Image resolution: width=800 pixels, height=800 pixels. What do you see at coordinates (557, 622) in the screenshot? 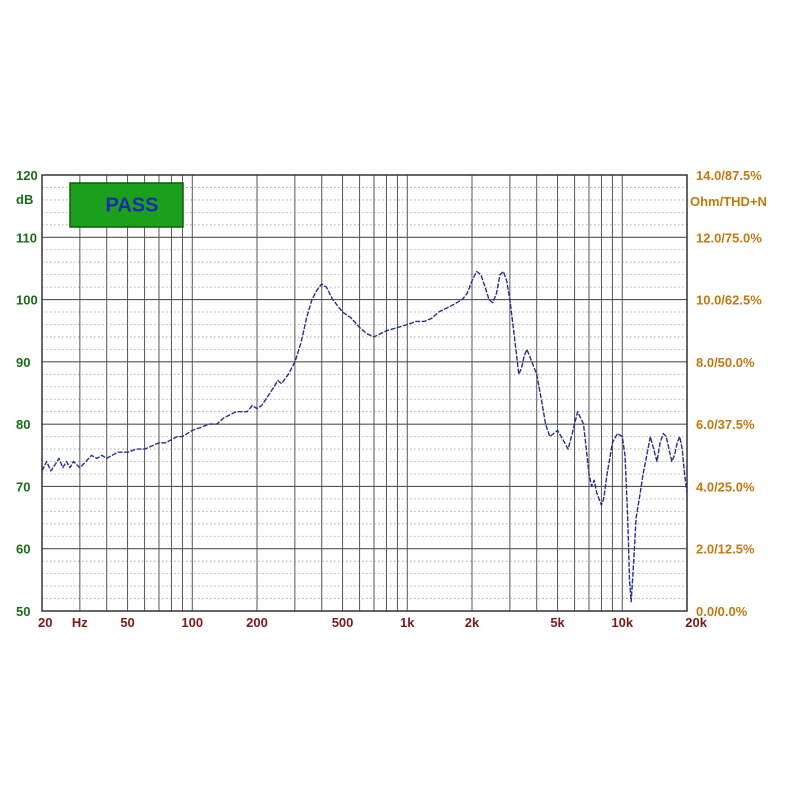
I see `x-tick-label: 5k` at bounding box center [557, 622].